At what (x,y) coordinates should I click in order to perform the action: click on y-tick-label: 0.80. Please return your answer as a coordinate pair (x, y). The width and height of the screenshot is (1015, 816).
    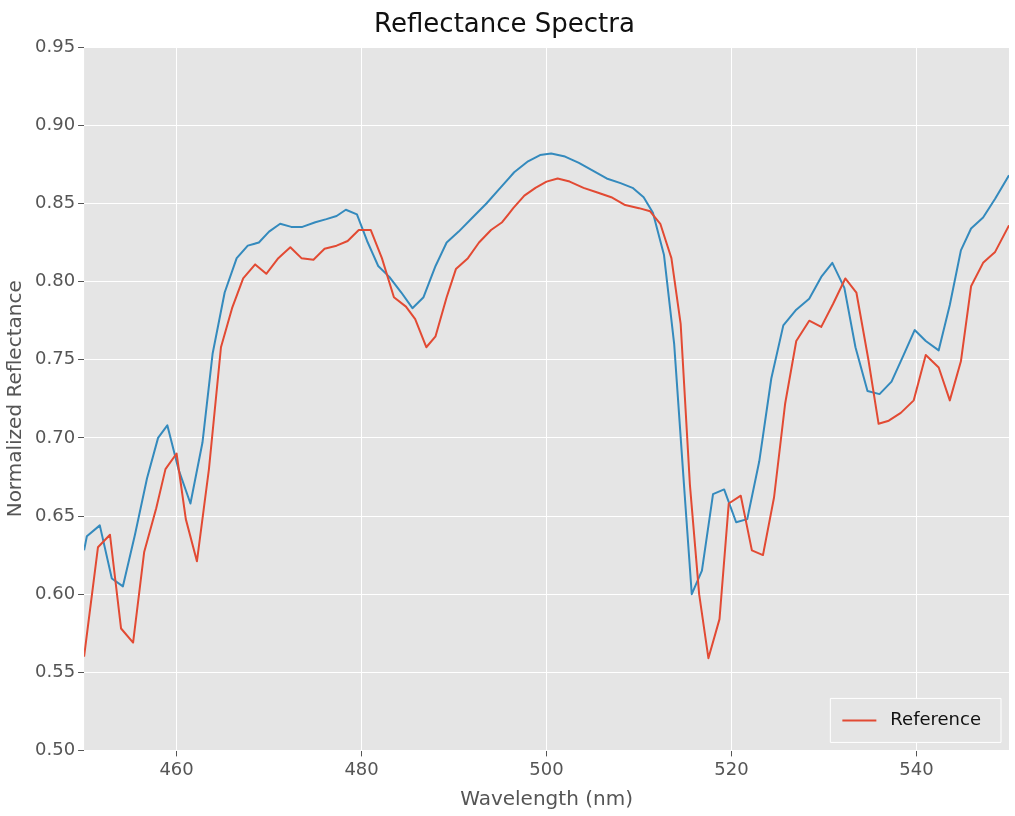
    Looking at the image, I should click on (55, 280).